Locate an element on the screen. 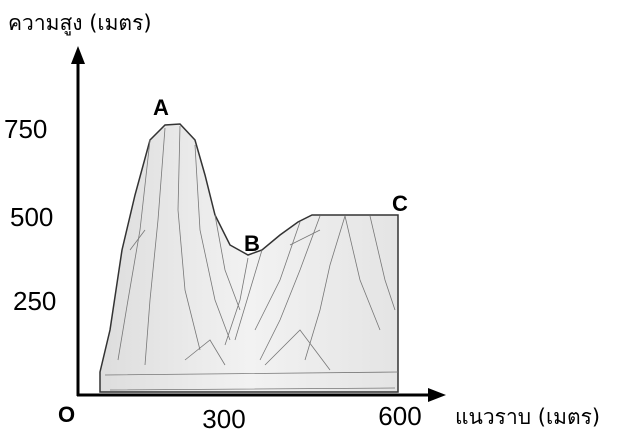 The width and height of the screenshot is (635, 437). y-tick-label: 750 is located at coordinates (25, 129).